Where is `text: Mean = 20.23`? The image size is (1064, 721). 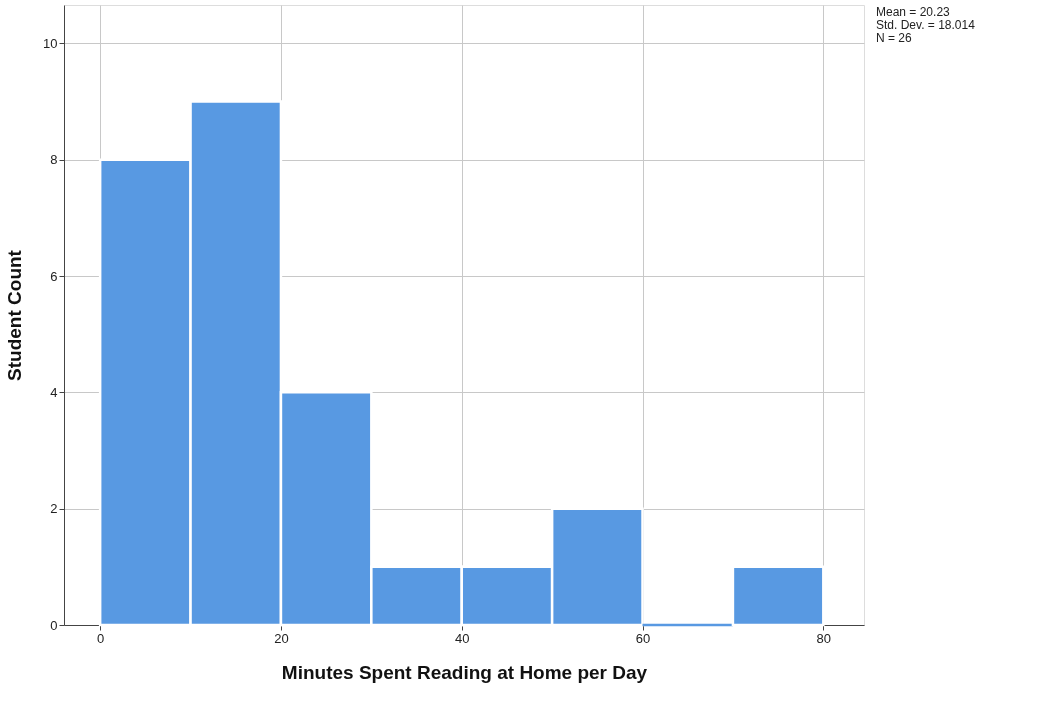 text: Mean = 20.23 is located at coordinates (913, 12).